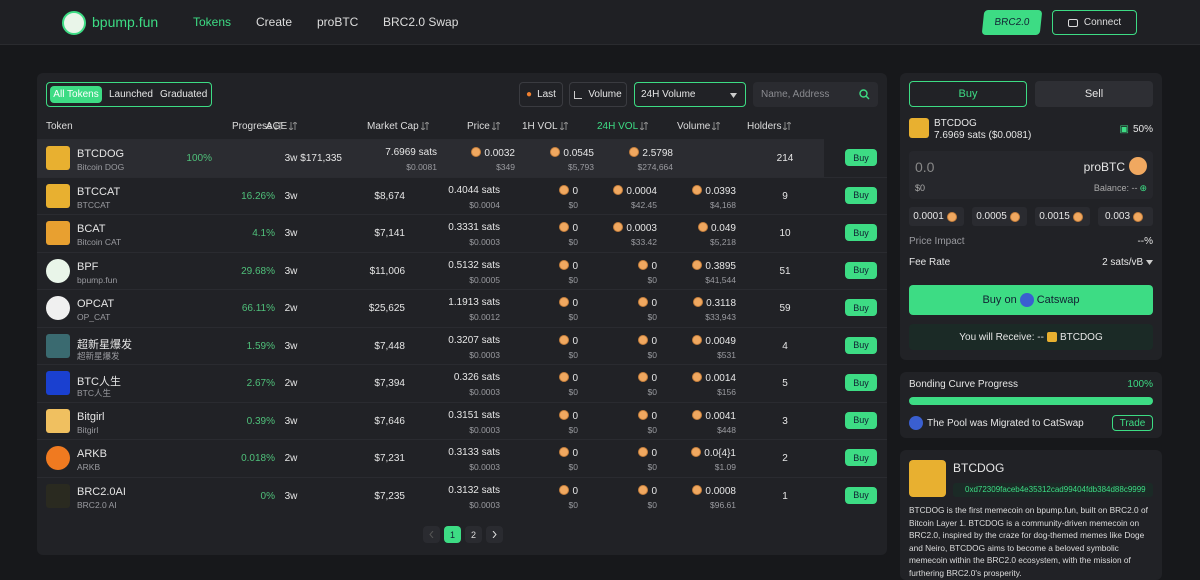  I want to click on sell-tab: Sell, so click(1094, 94).